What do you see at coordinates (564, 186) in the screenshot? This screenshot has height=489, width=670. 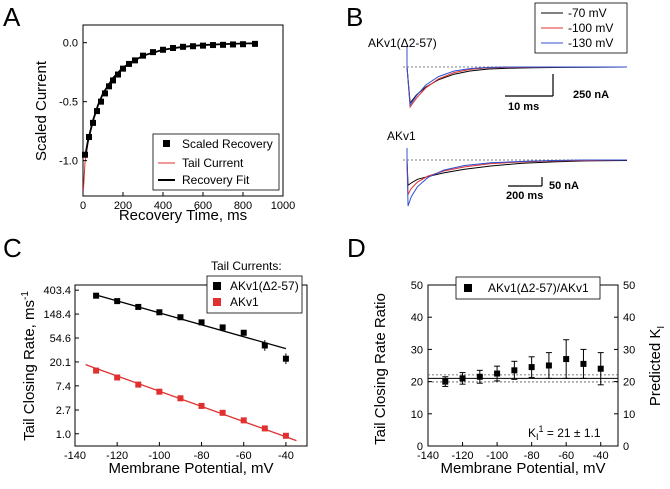 I see `panel-b-current-scale-bottom: 50 nA` at bounding box center [564, 186].